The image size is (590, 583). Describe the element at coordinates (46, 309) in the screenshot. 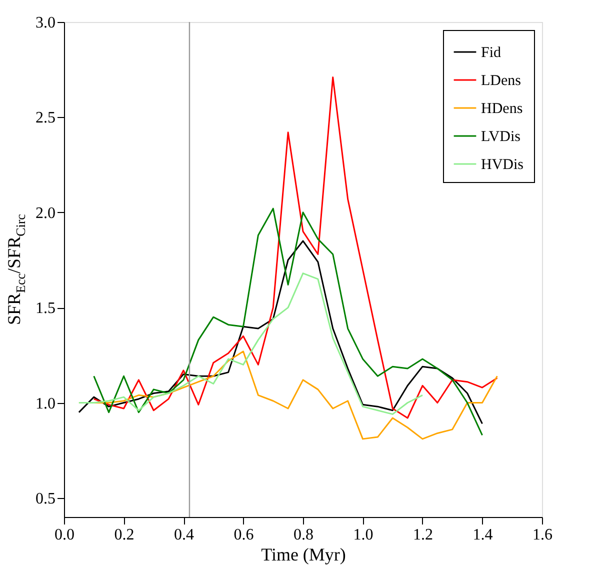

I see `y-tick-label: 1.5` at that location.